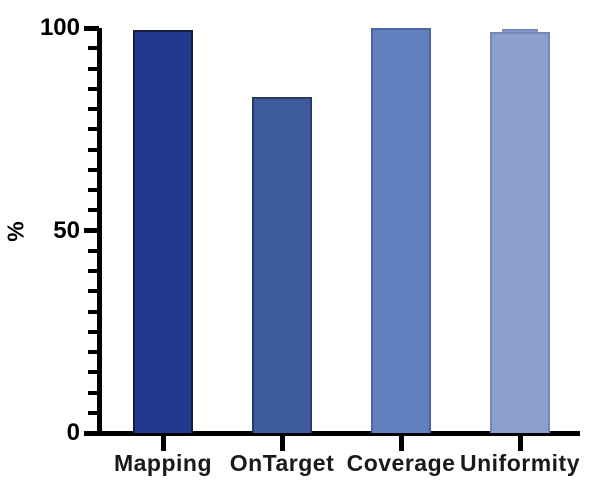  I want to click on bar-ontarget, so click(282, 264).